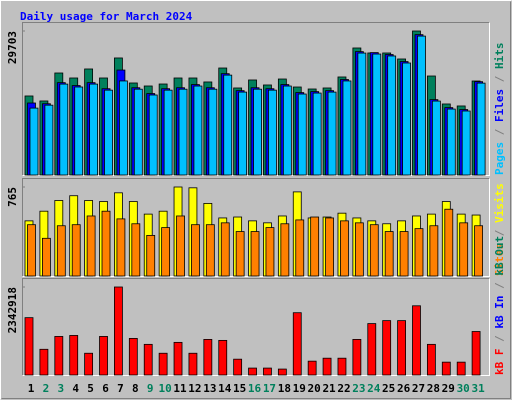 Image resolution: width=512 pixels, height=400 pixels. What do you see at coordinates (209, 388) in the screenshot?
I see `x-tick-label: 13` at bounding box center [209, 388].